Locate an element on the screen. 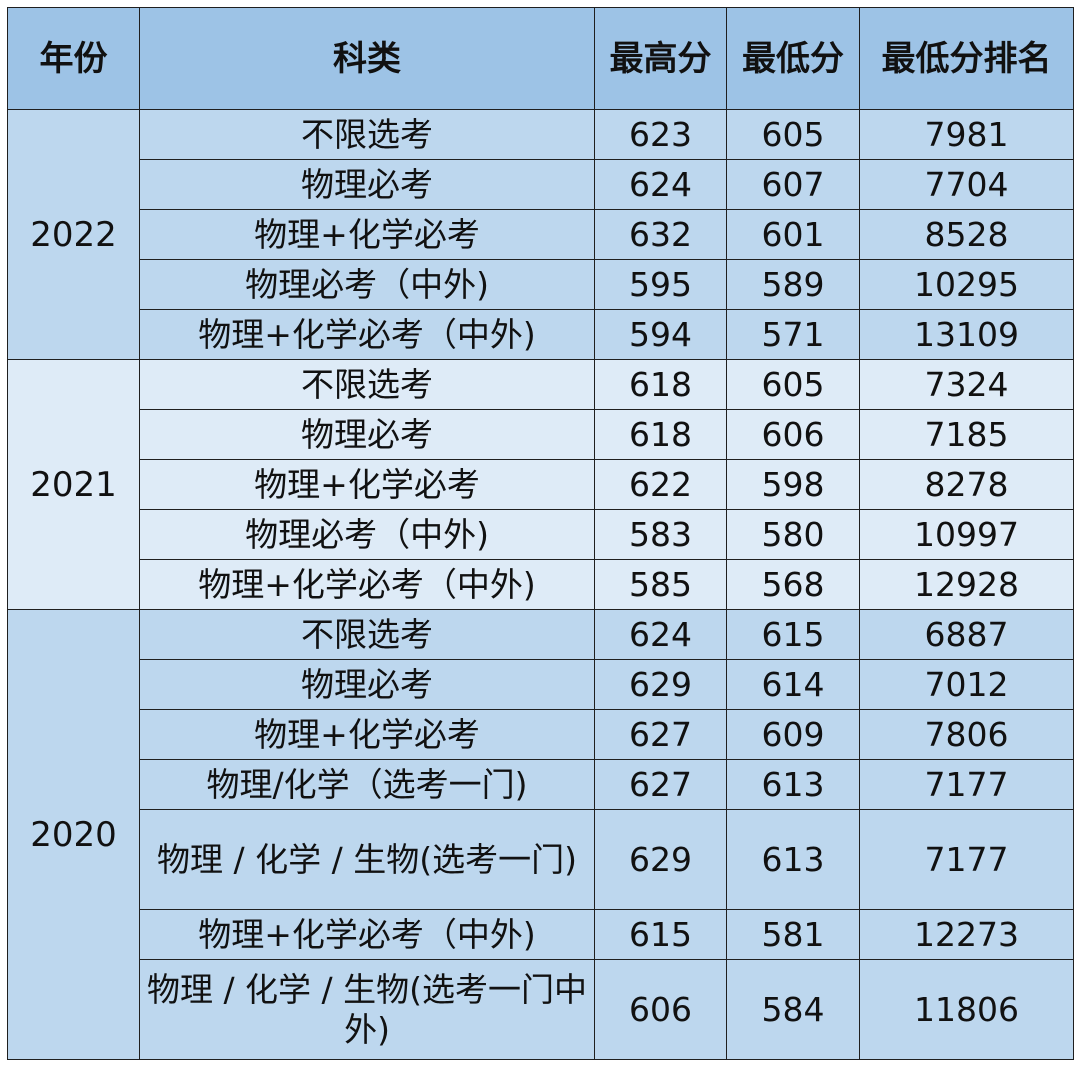 The width and height of the screenshot is (1080, 1067). max-score-cell: 622 is located at coordinates (660, 484).